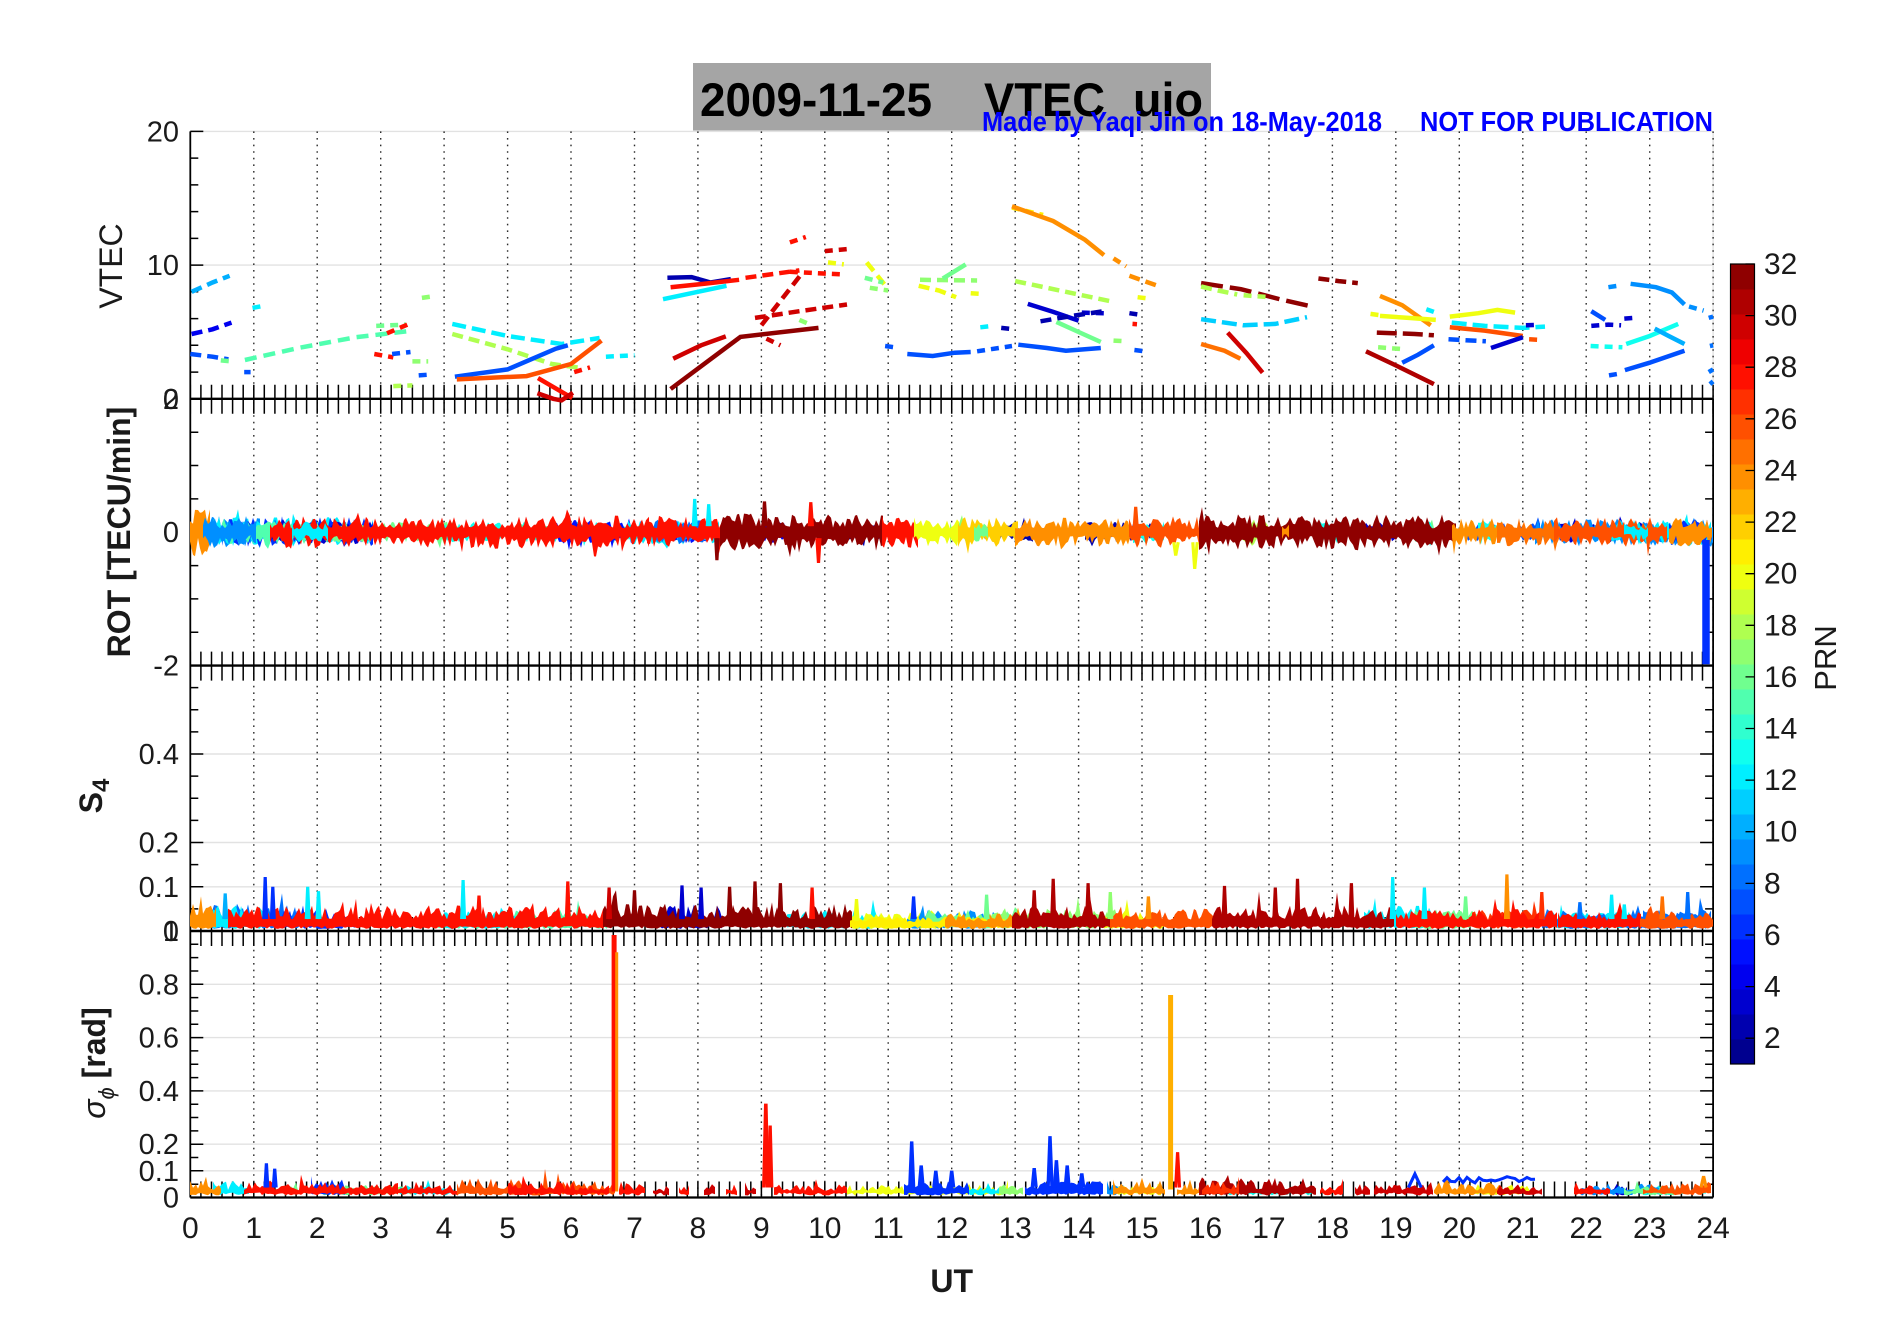 The image size is (1902, 1330). I want to click on svg-text: 17, so click(1268, 1228).